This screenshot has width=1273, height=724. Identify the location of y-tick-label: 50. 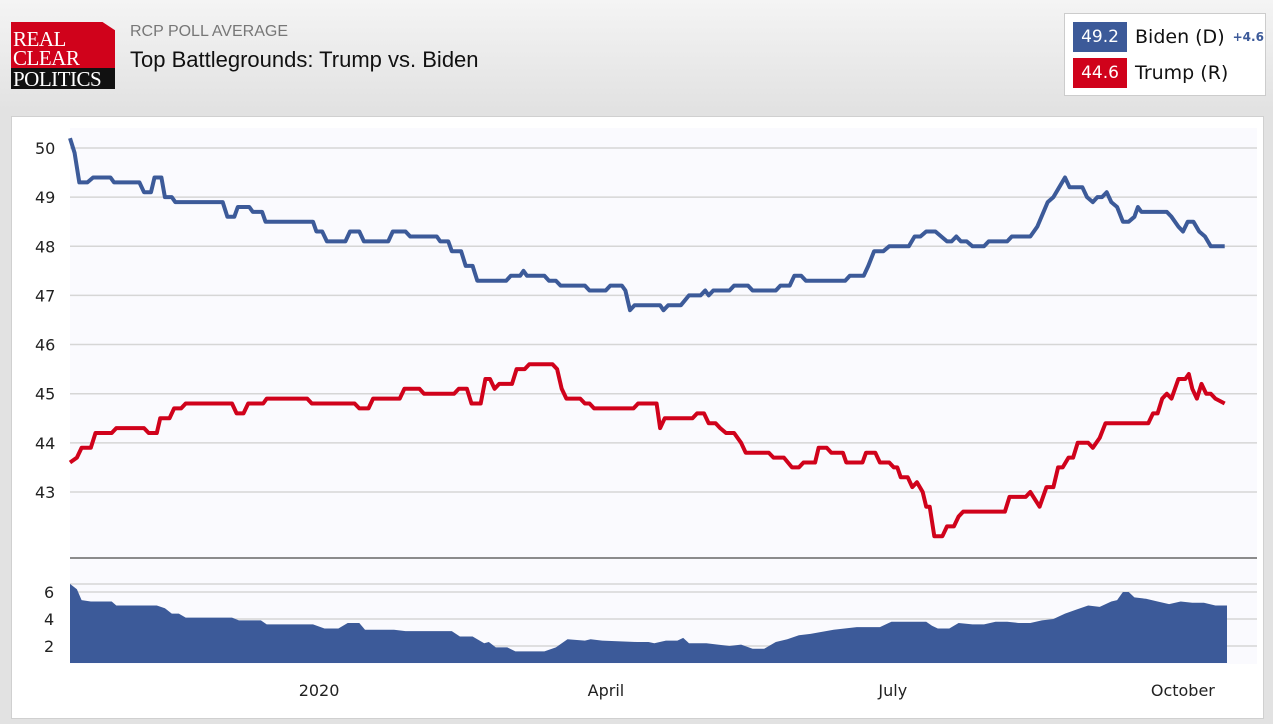
(45, 148).